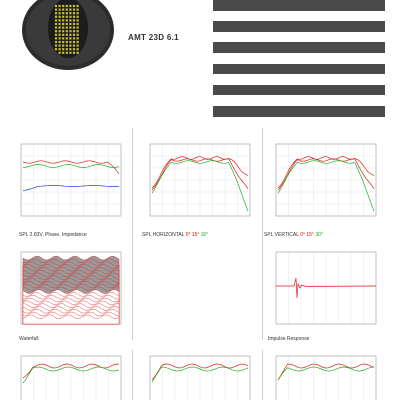 The image size is (400, 400). I want to click on driver-photo, so click(68, 36).